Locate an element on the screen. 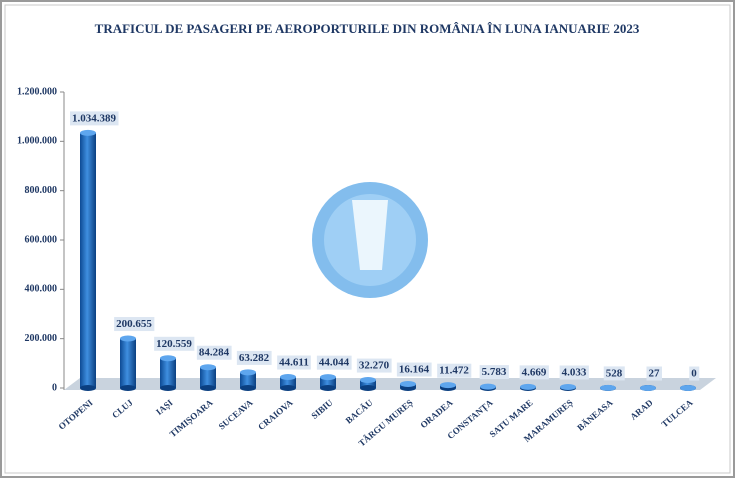  x-tick-label: TIMIȘOARA is located at coordinates (191, 418).